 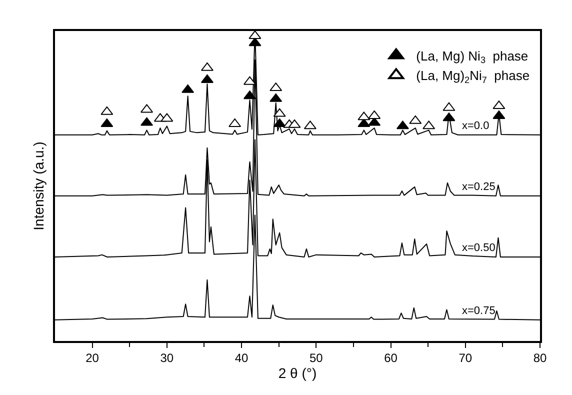 What do you see at coordinates (473, 76) in the screenshot?
I see `legend-label: (La, Mg)$_{2}$Ni$_{7}$ phase` at bounding box center [473, 76].